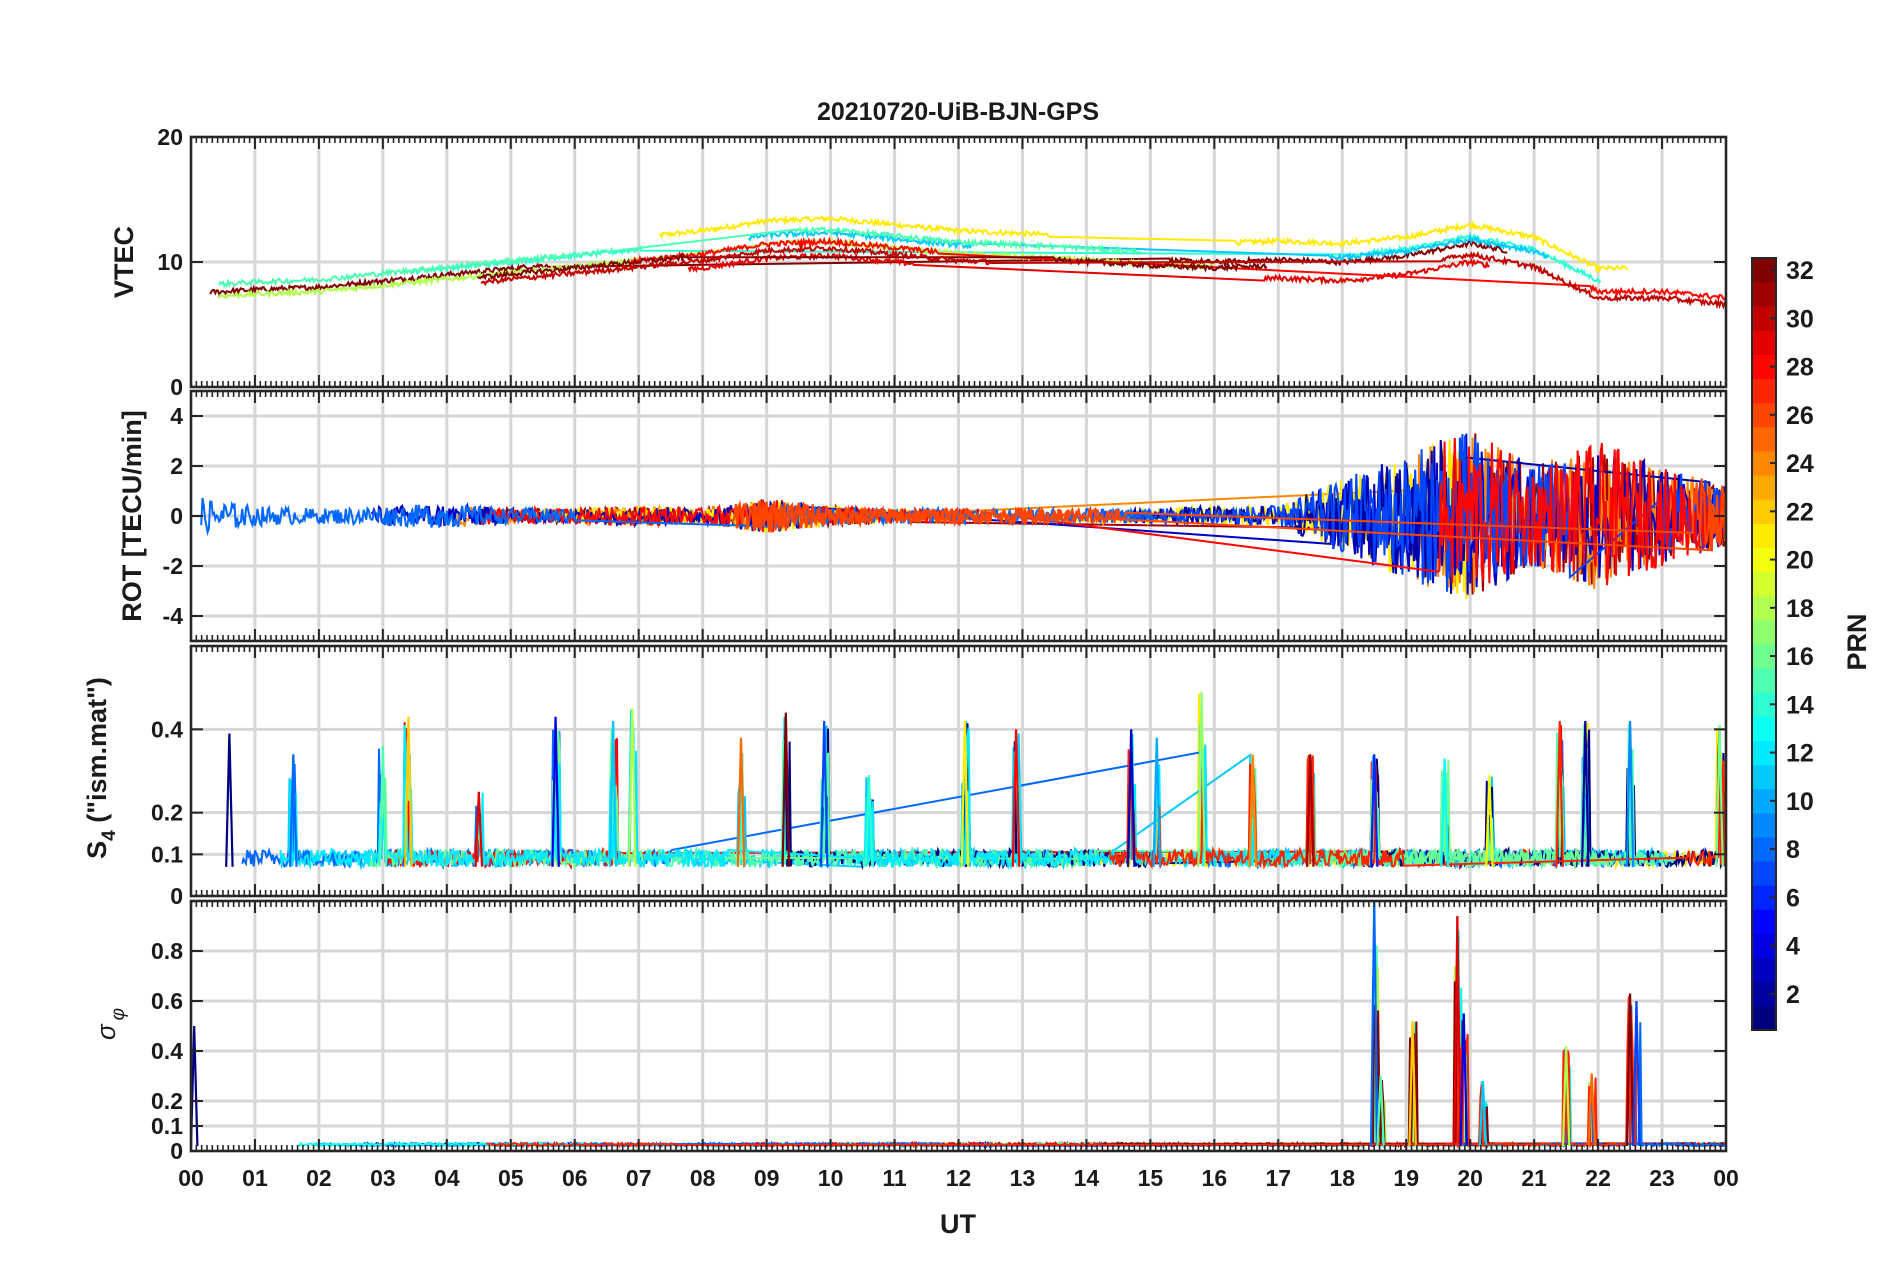 The height and width of the screenshot is (1272, 1902). I want to click on y-tick-label: -4, so click(173, 616).